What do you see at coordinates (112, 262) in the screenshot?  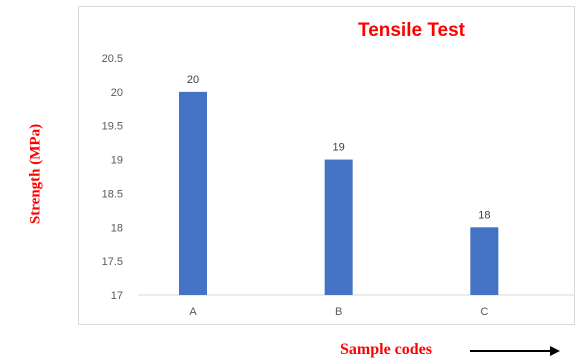 I see `y-tick-label: 17.5` at bounding box center [112, 262].